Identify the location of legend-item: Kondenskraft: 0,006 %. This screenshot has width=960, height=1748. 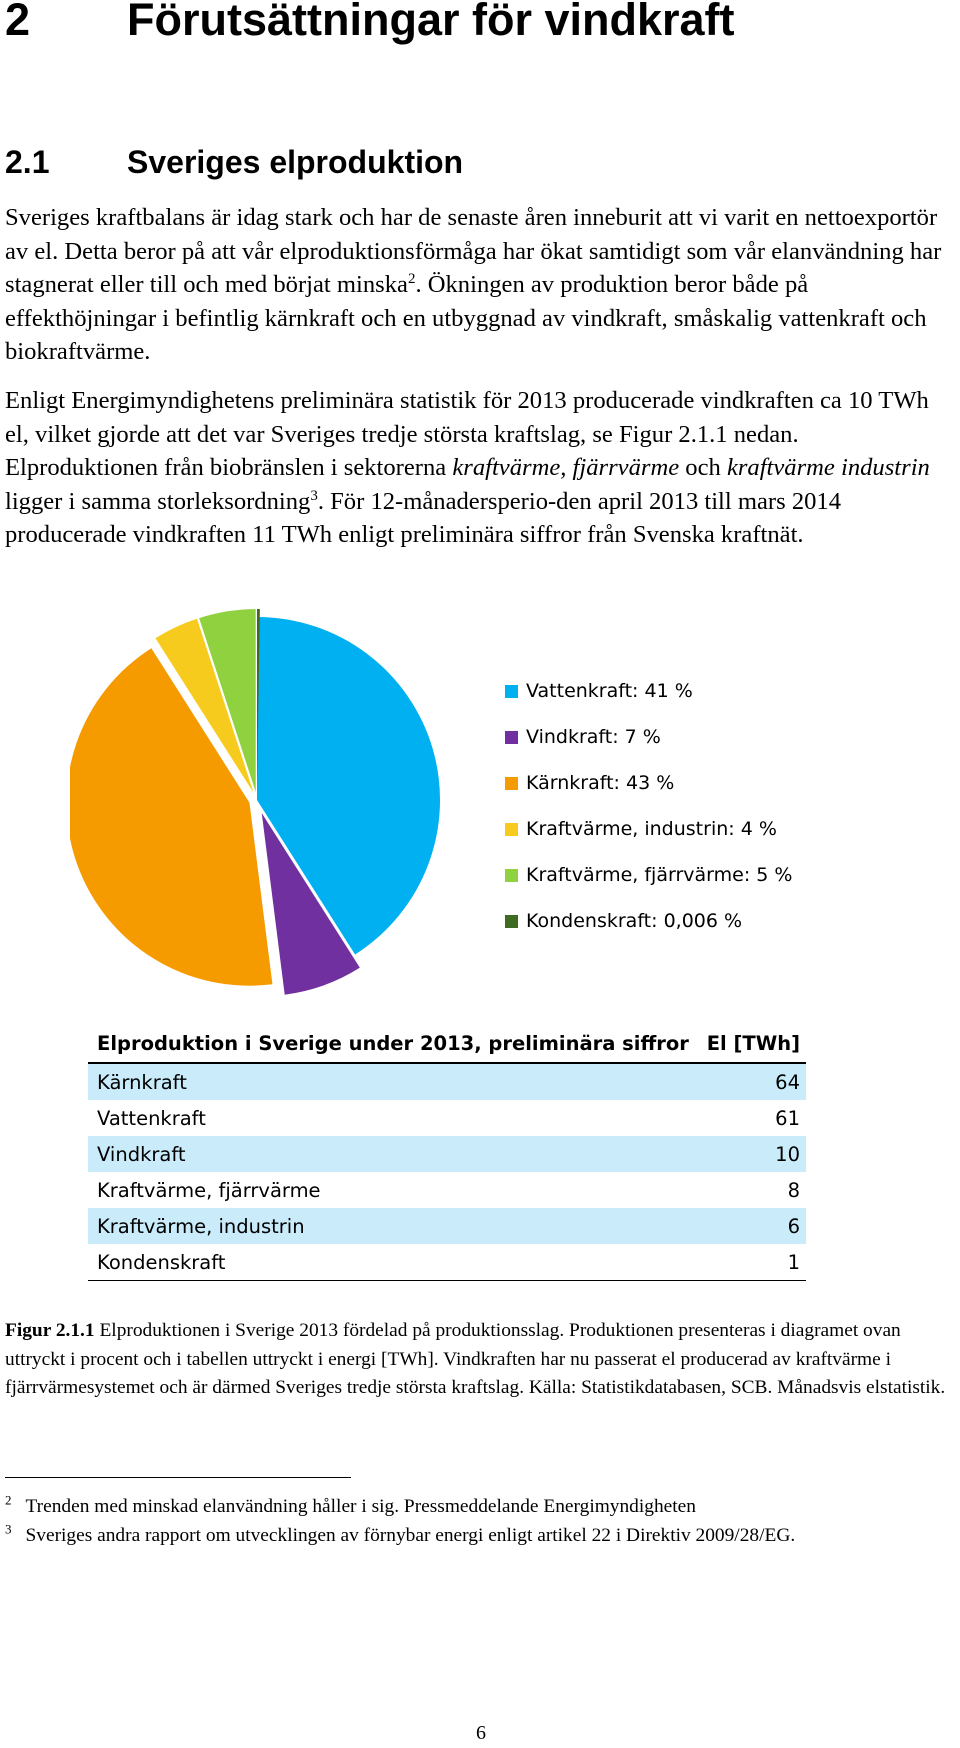
(648, 921).